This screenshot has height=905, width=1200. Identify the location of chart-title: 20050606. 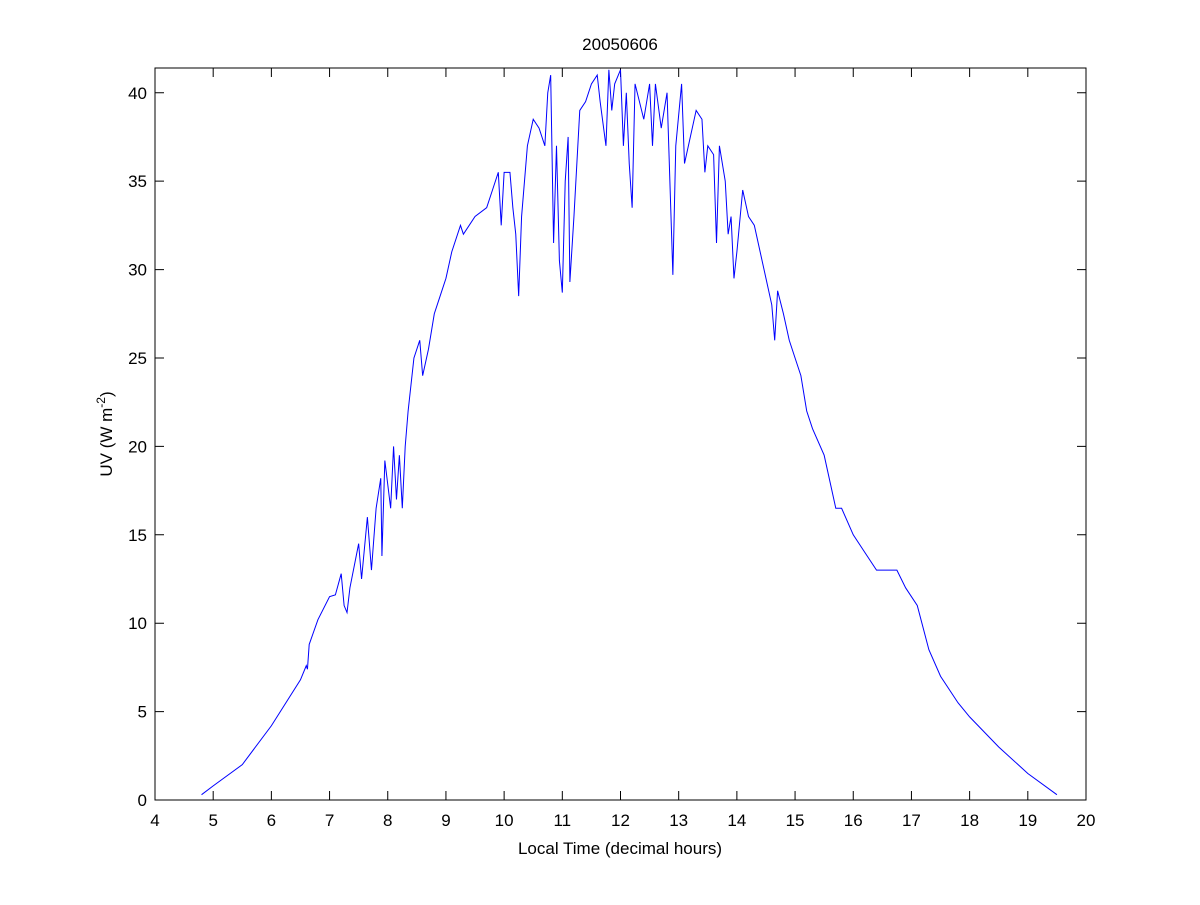
(620, 44).